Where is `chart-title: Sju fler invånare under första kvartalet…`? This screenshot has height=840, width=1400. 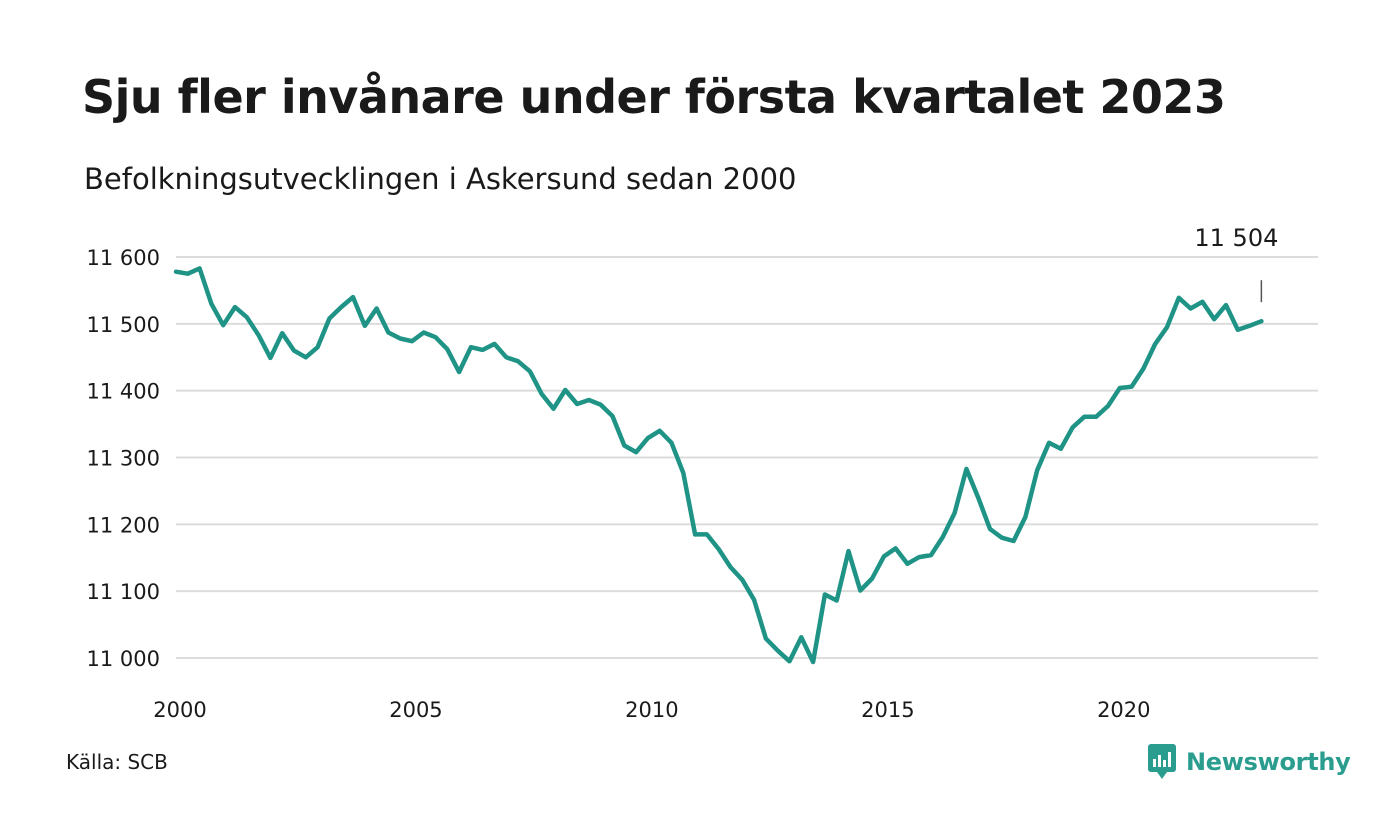 chart-title: Sju fler invånare under första kvartalet… is located at coordinates (654, 97).